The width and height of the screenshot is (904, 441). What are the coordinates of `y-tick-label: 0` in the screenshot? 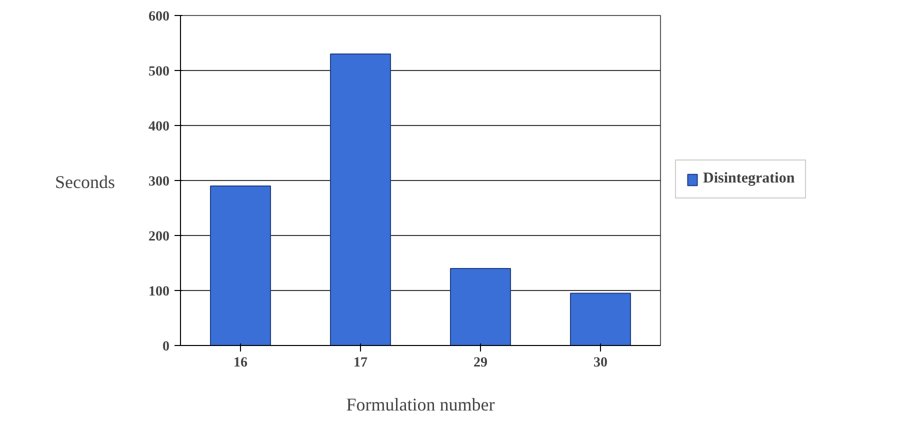 It's located at (166, 347).